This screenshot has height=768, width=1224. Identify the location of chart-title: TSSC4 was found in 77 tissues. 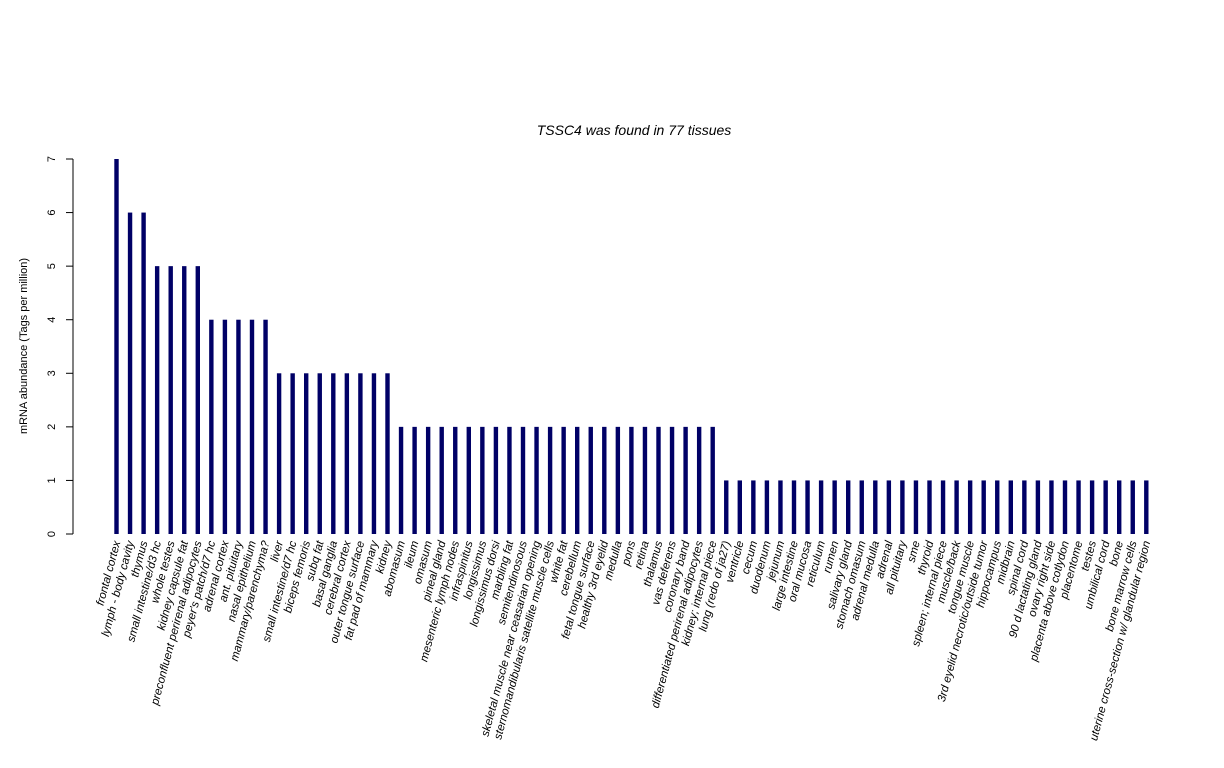
(634, 130).